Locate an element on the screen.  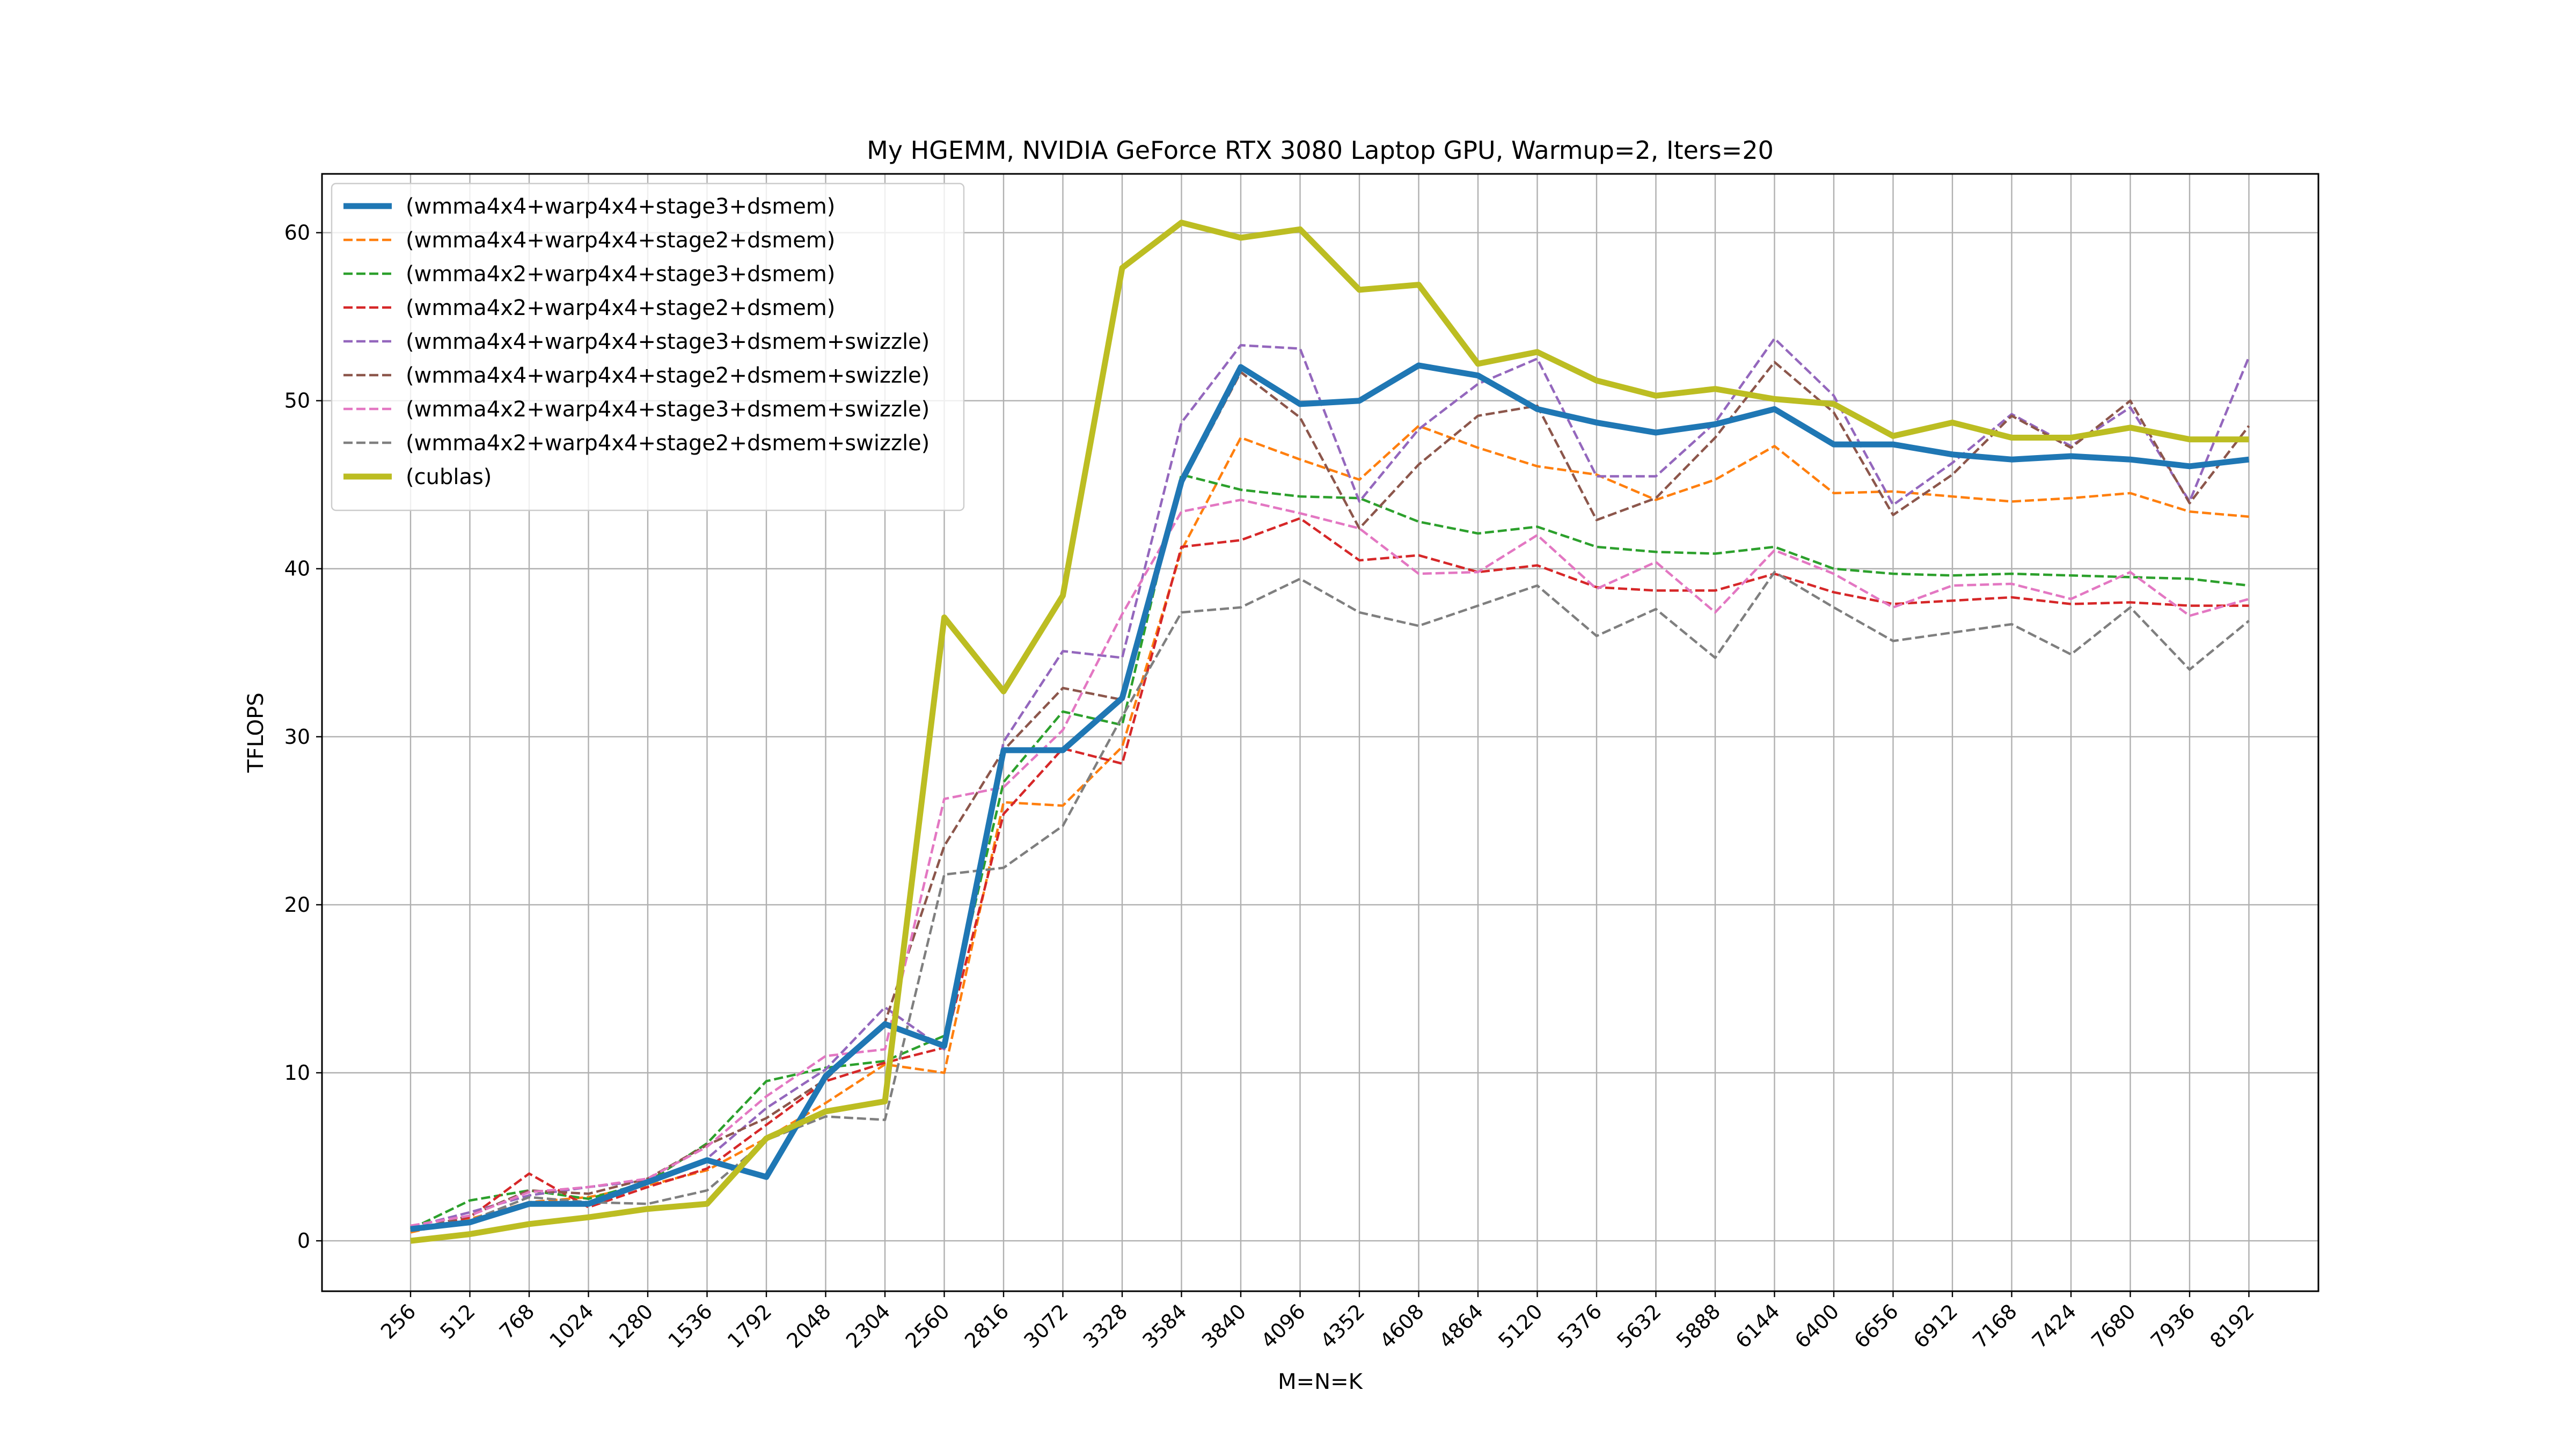
y-axis-label: TFLOPS is located at coordinates (256, 732).